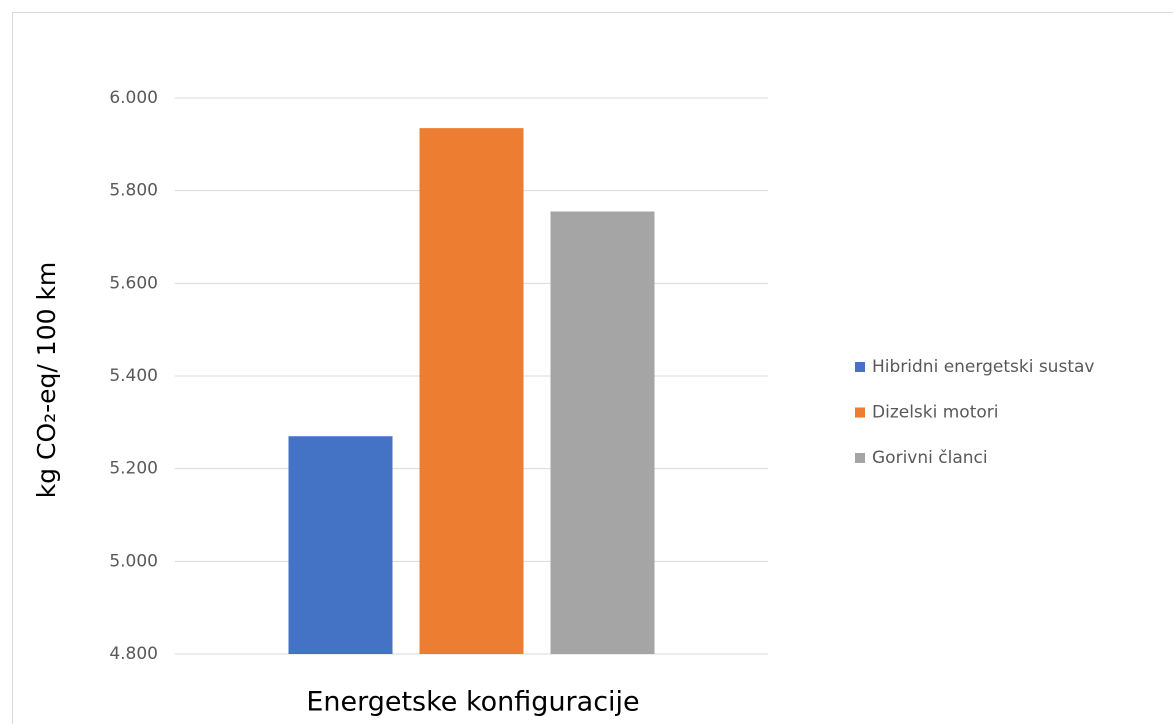 Image resolution: width=1173 pixels, height=724 pixels. Describe the element at coordinates (133, 191) in the screenshot. I see `y-tick-label: 5.800` at that location.